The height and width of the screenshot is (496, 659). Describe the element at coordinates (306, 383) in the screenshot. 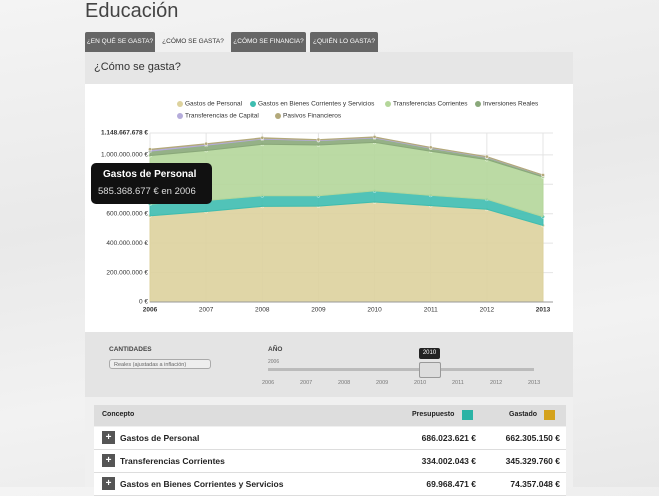

I see `year-tick: 2007` at that location.